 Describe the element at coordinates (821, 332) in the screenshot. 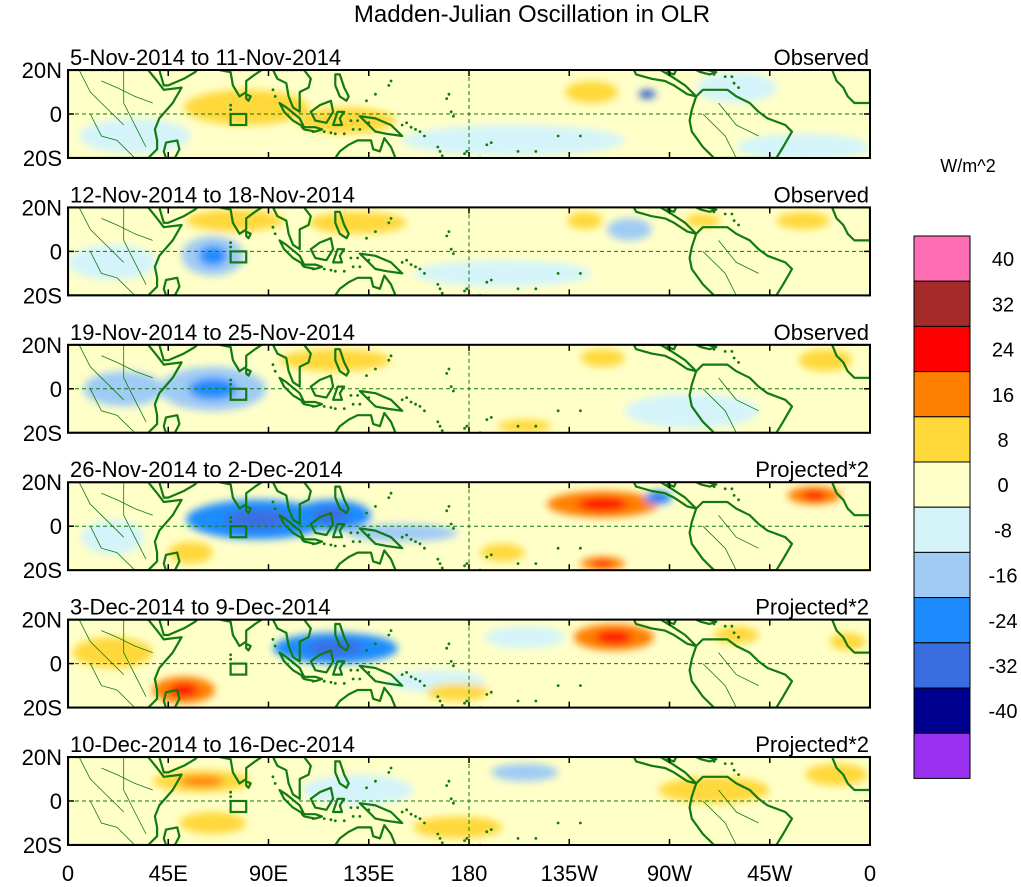

I see `panel-type-label: Observed` at that location.